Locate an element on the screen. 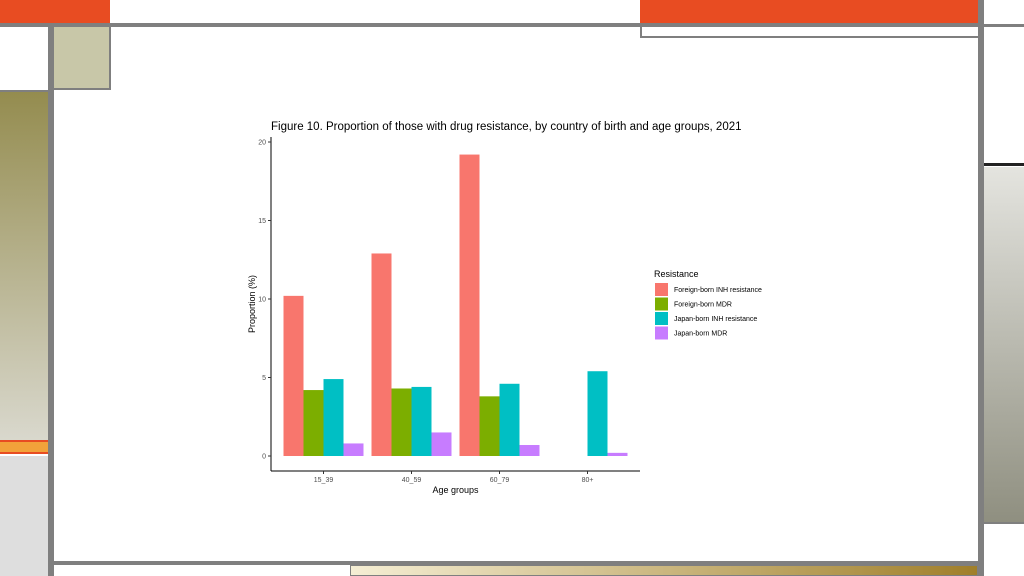 This screenshot has height=576, width=1024. y-axis-title: Proportion (%) is located at coordinates (252, 304).